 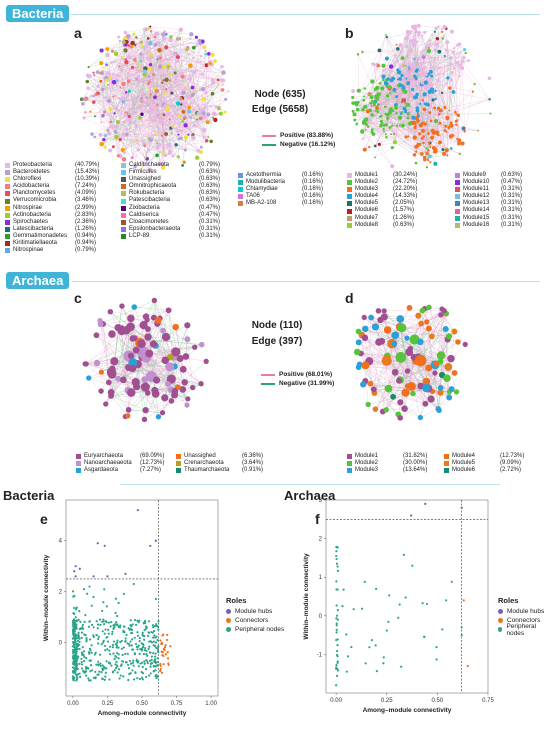 I want to click on bacteria-phyla-item: Calditrichaeota (0.79%), so click(x=170, y=165).